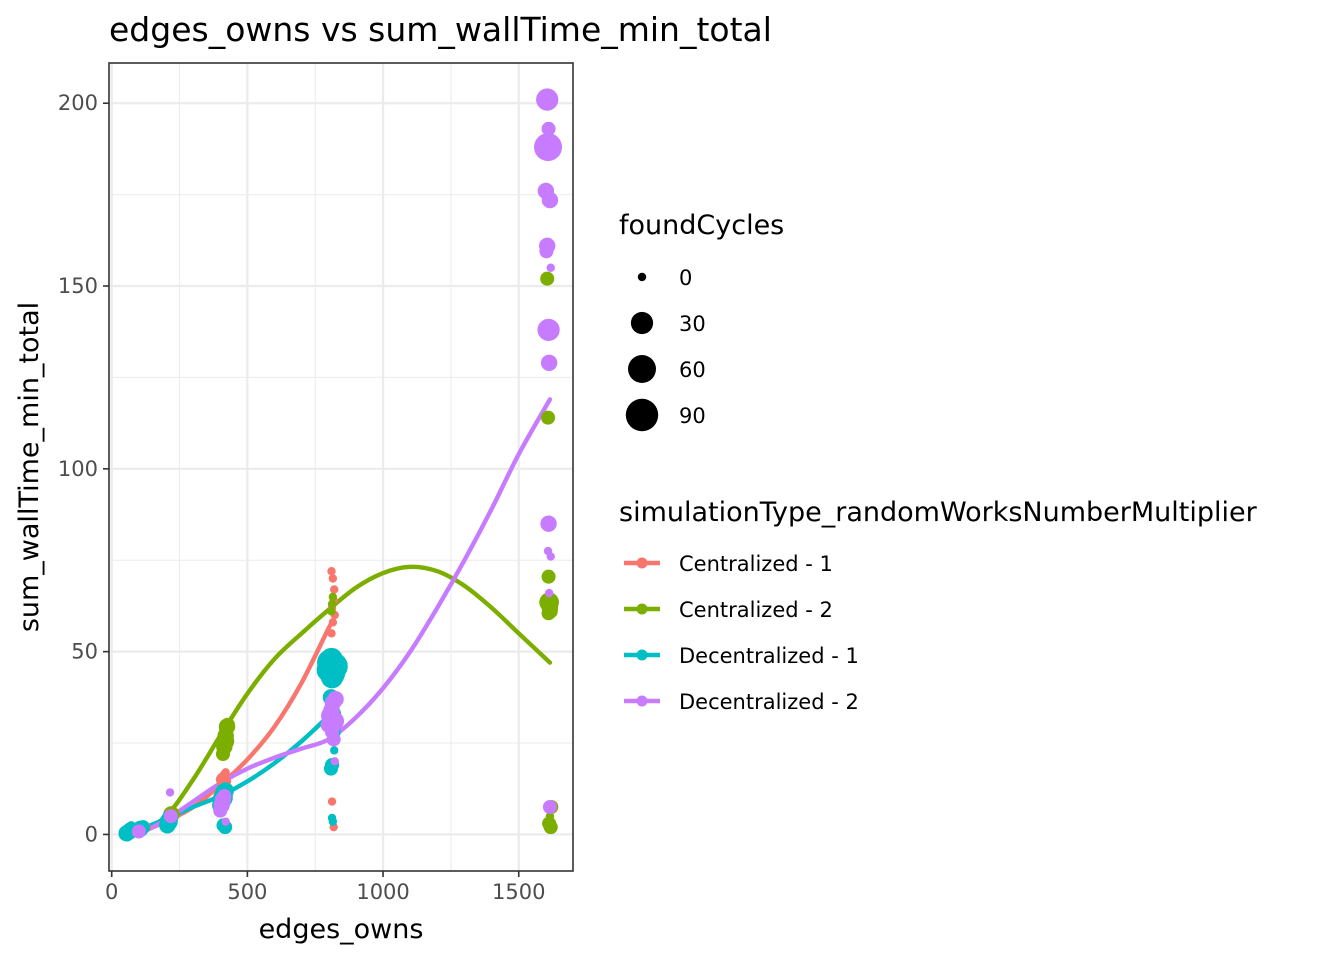 The width and height of the screenshot is (1344, 960). Describe the element at coordinates (440, 29) in the screenshot. I see `chart-title: edges_owns vs sum_wallTime_min_total` at that location.